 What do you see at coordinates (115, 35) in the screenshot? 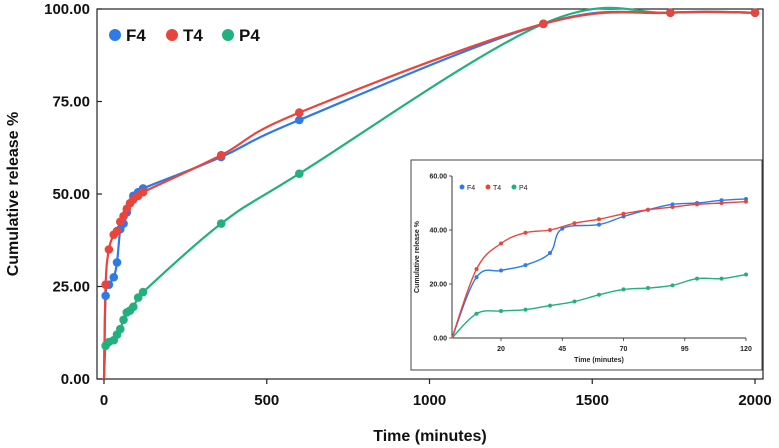
I see `legend-marker-f4` at bounding box center [115, 35].